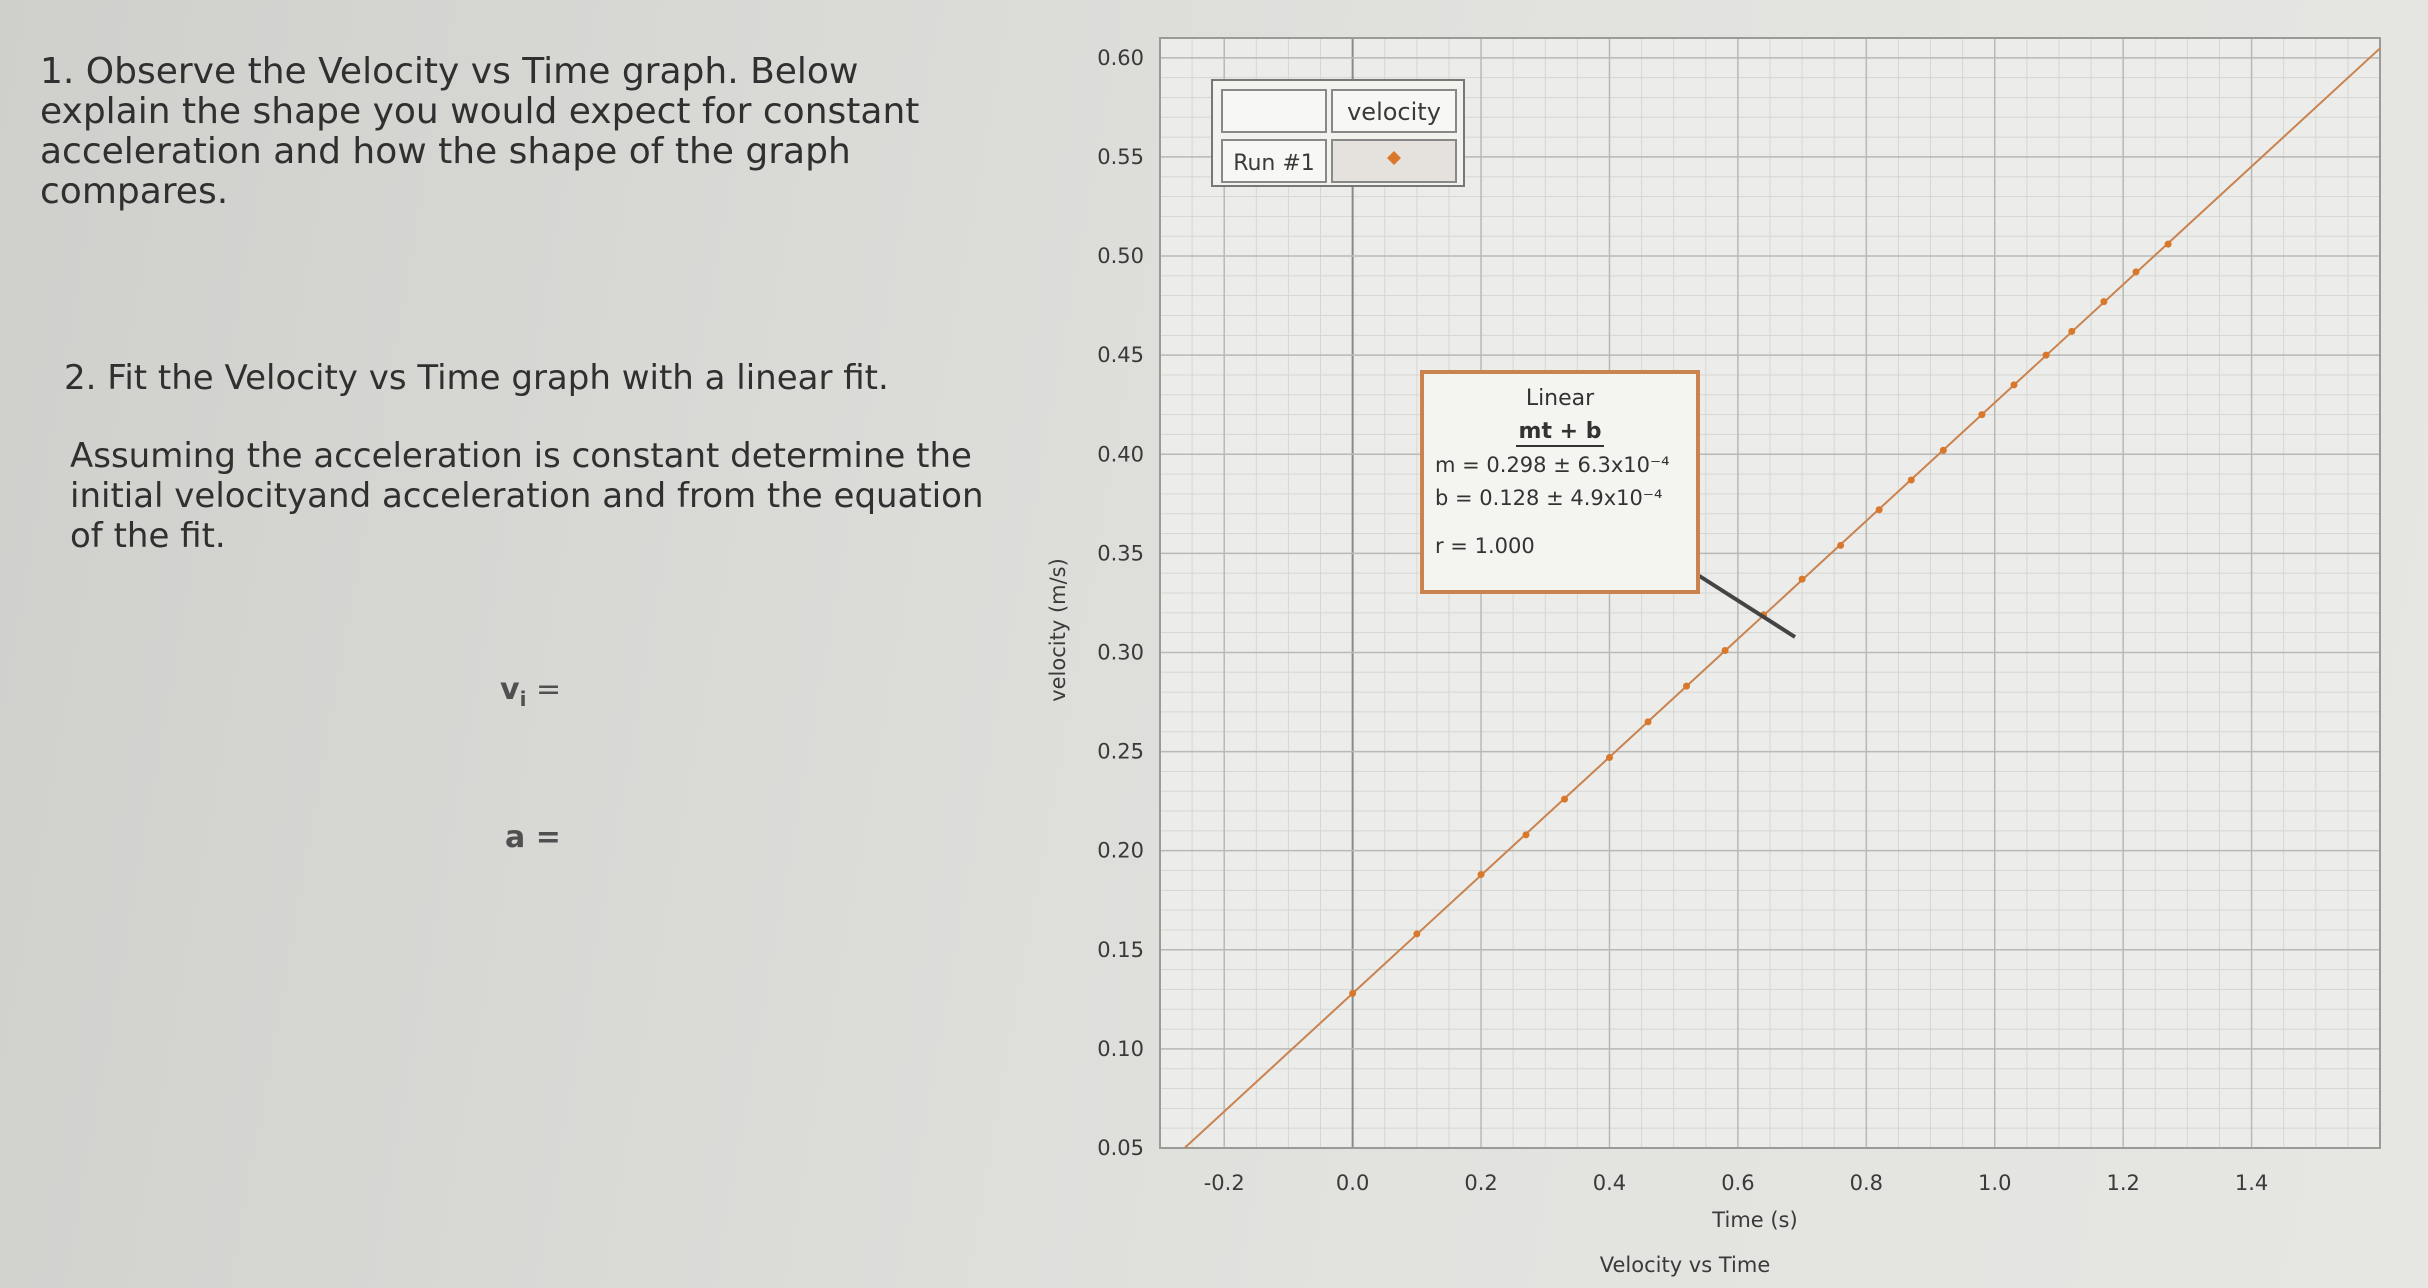  I want to click on x-tick-label: 1.4, so click(2251, 1183).